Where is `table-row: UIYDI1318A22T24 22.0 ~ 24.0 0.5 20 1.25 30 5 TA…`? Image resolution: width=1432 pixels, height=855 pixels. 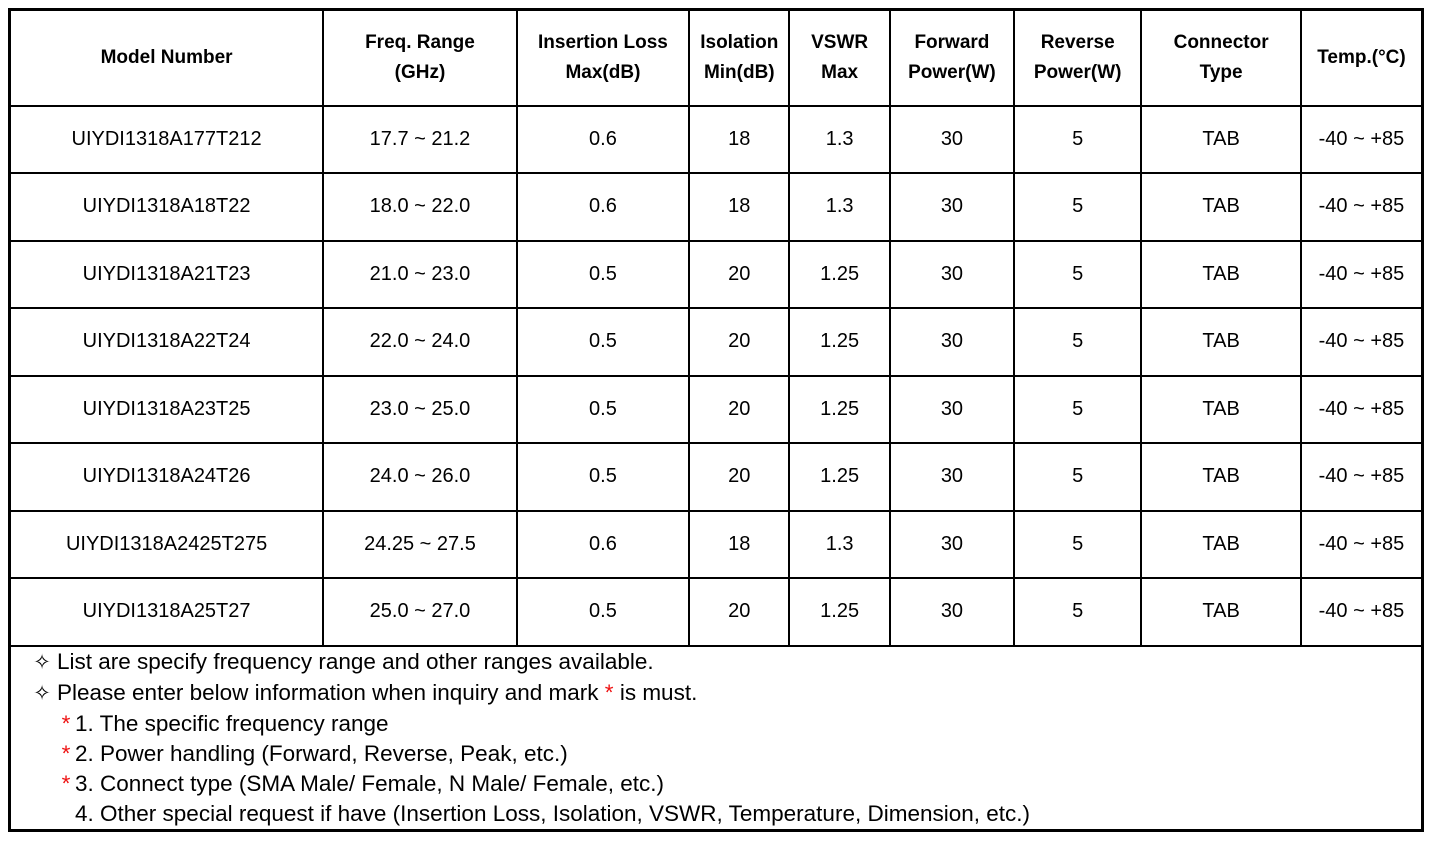
table-row: UIYDI1318A22T24 22.0 ~ 24.0 0.5 20 1.25 30 5 TA… is located at coordinates (716, 342).